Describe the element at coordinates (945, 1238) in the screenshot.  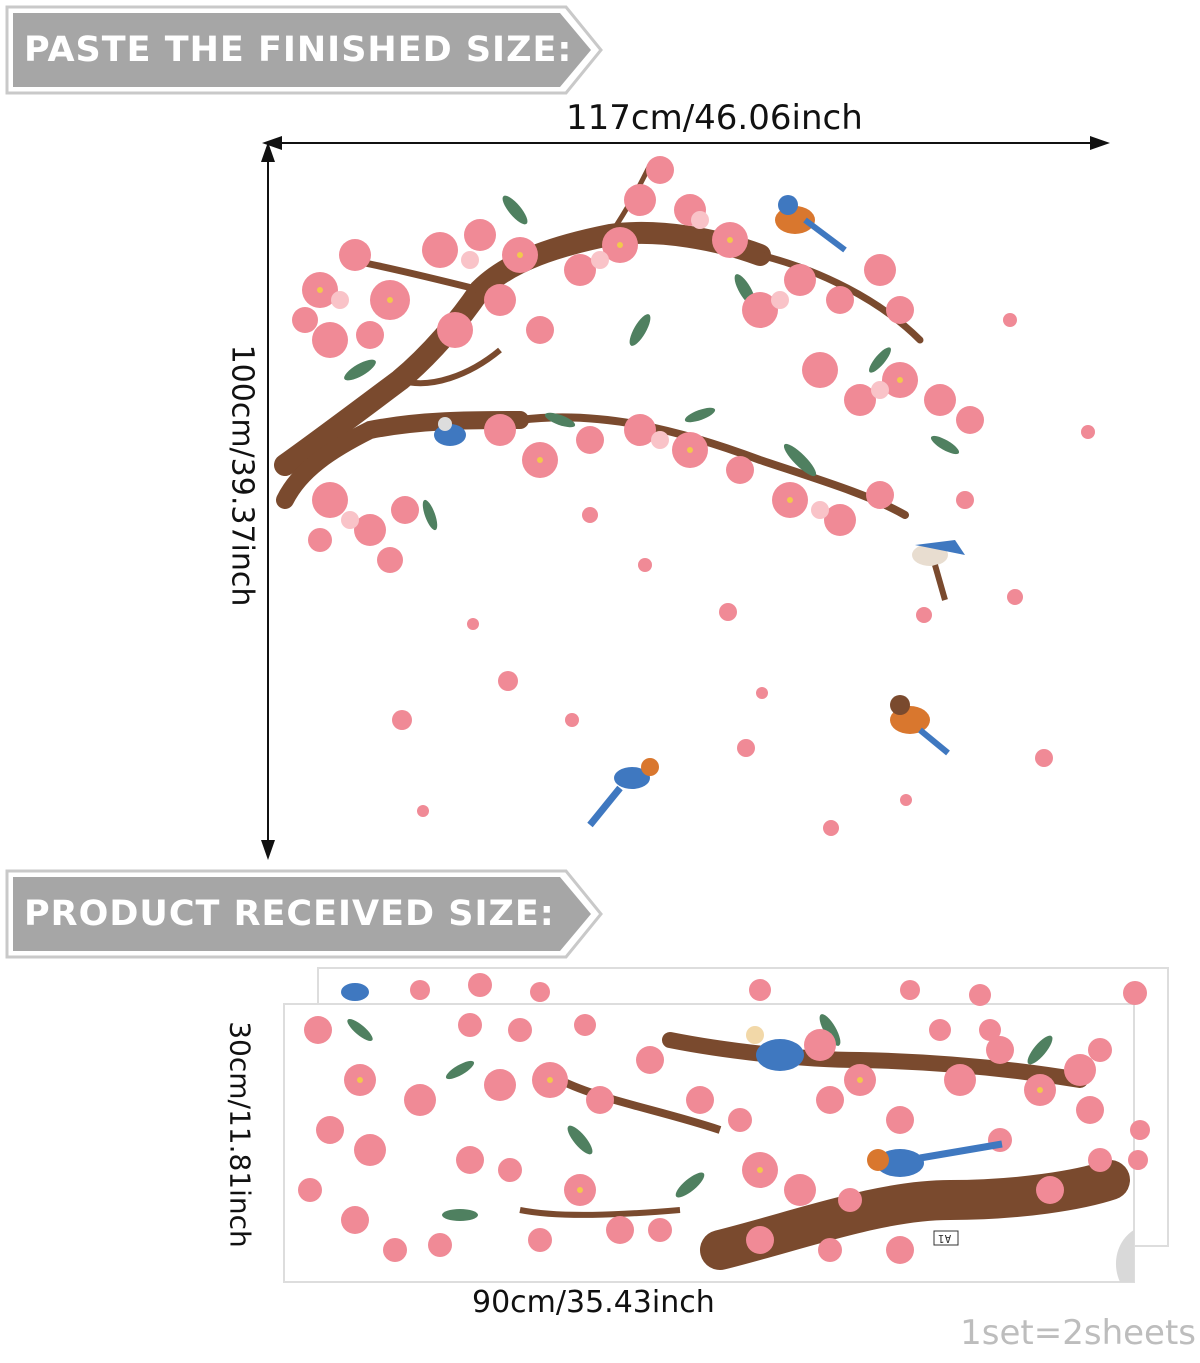
I see `sheet-tag: A1` at that location.